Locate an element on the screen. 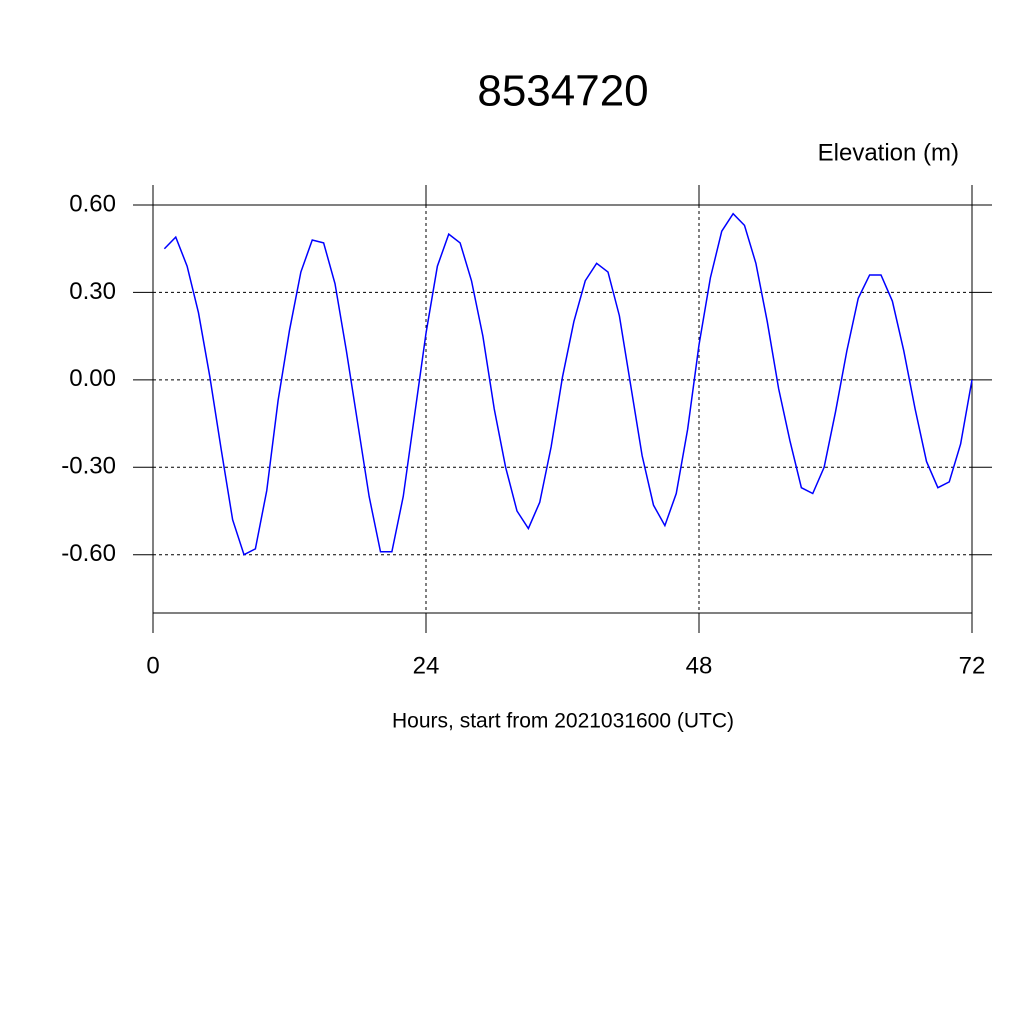 This screenshot has height=1024, width=1024. subtitle: Elevation (m) is located at coordinates (888, 152).